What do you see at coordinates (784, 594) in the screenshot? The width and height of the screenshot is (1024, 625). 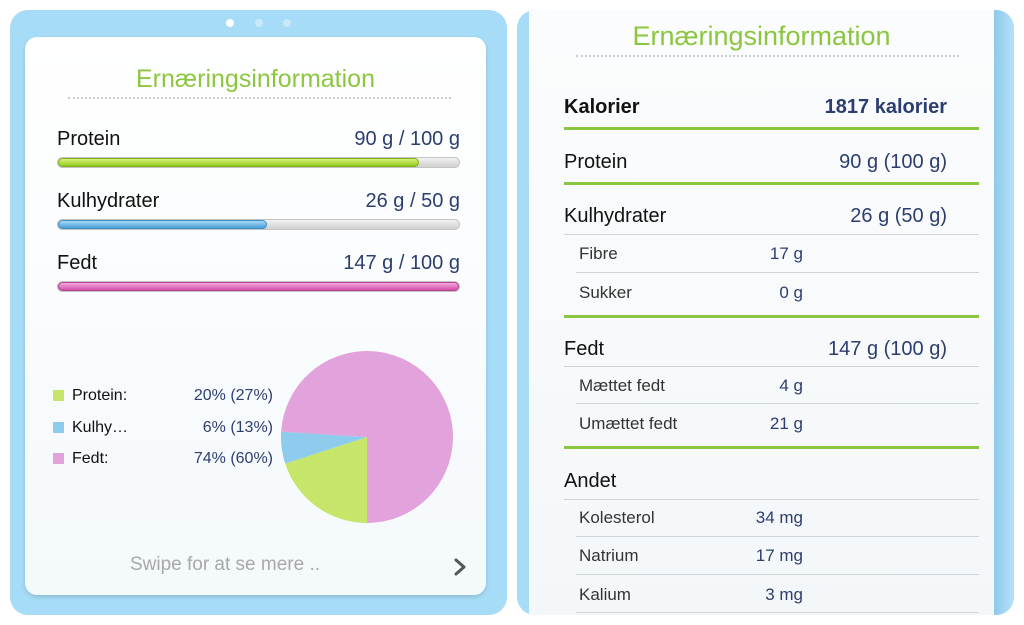 I see `potassium-value: 3 mg` at bounding box center [784, 594].